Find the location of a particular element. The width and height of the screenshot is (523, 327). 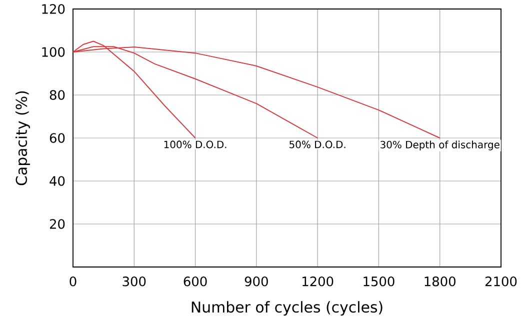

annotation: 30% Depth of discharge is located at coordinates (440, 145).